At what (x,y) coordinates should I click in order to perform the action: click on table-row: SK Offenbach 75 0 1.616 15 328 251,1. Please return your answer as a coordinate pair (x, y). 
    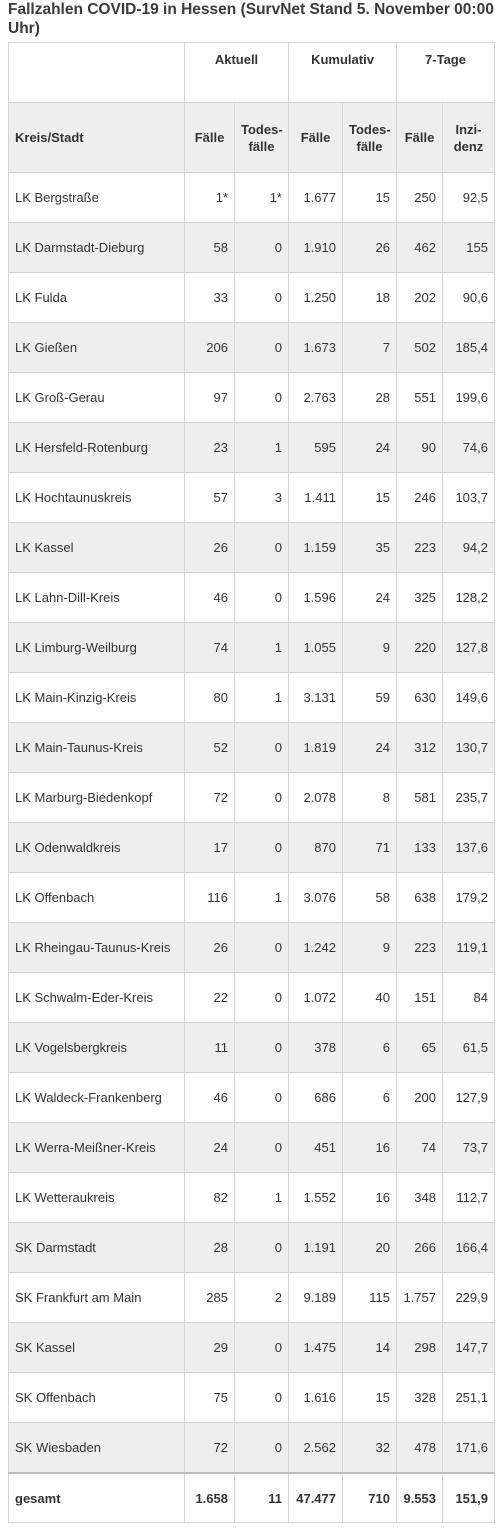
    Looking at the image, I should click on (251, 1397).